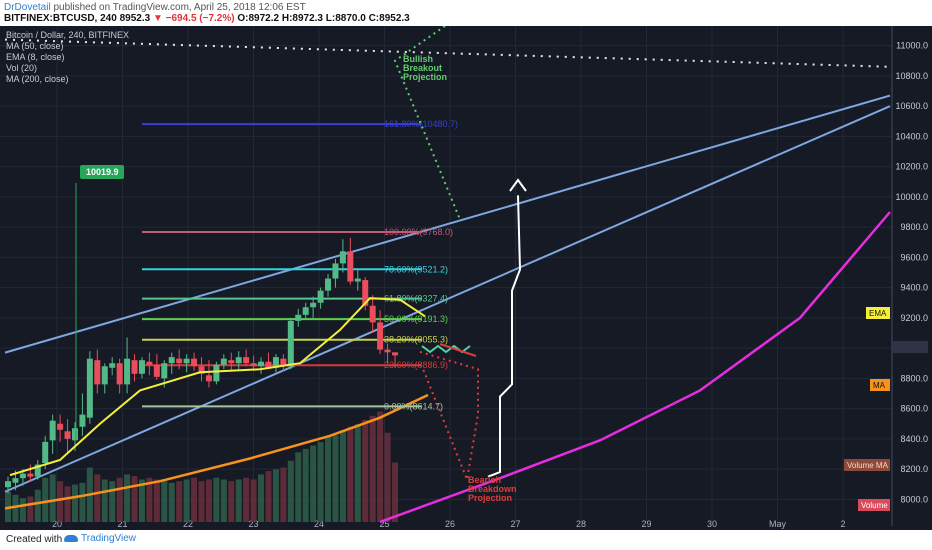 The height and width of the screenshot is (550, 932). I want to click on ema-tag: EMA, so click(878, 313).